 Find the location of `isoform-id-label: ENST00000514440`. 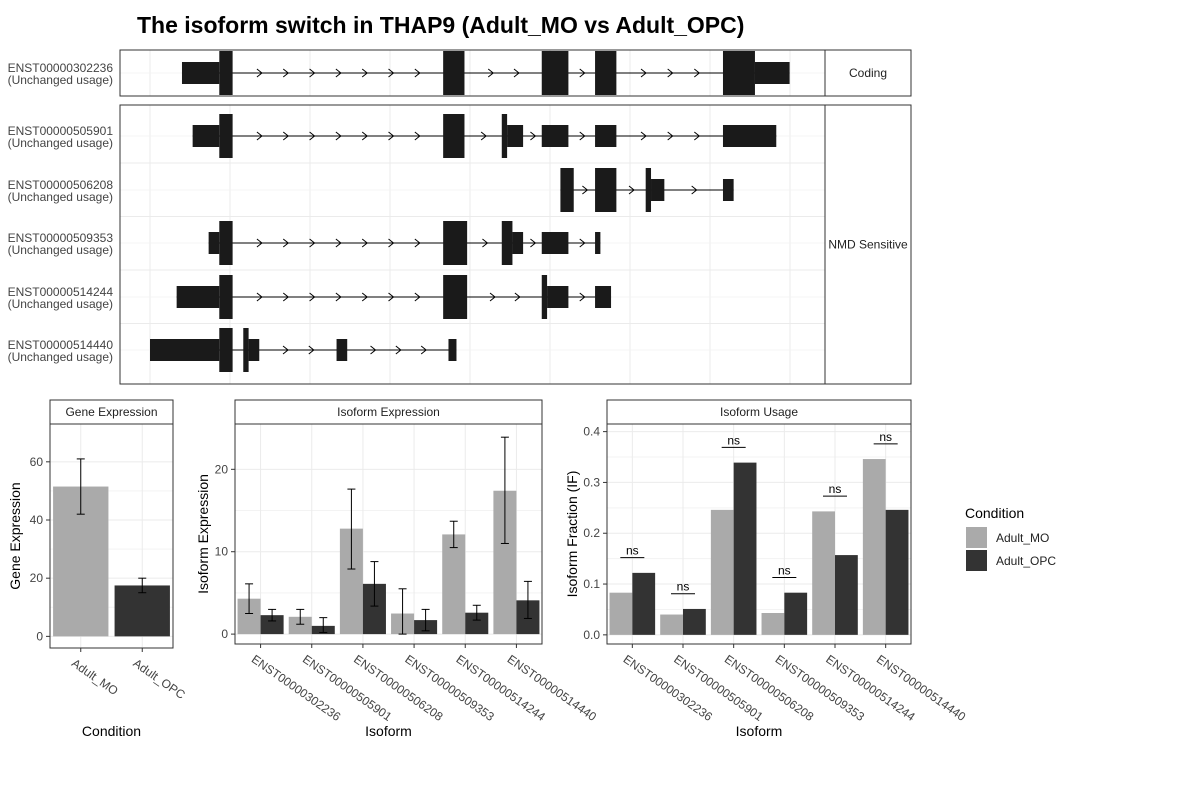

isoform-id-label: ENST00000514440 is located at coordinates (61, 345).